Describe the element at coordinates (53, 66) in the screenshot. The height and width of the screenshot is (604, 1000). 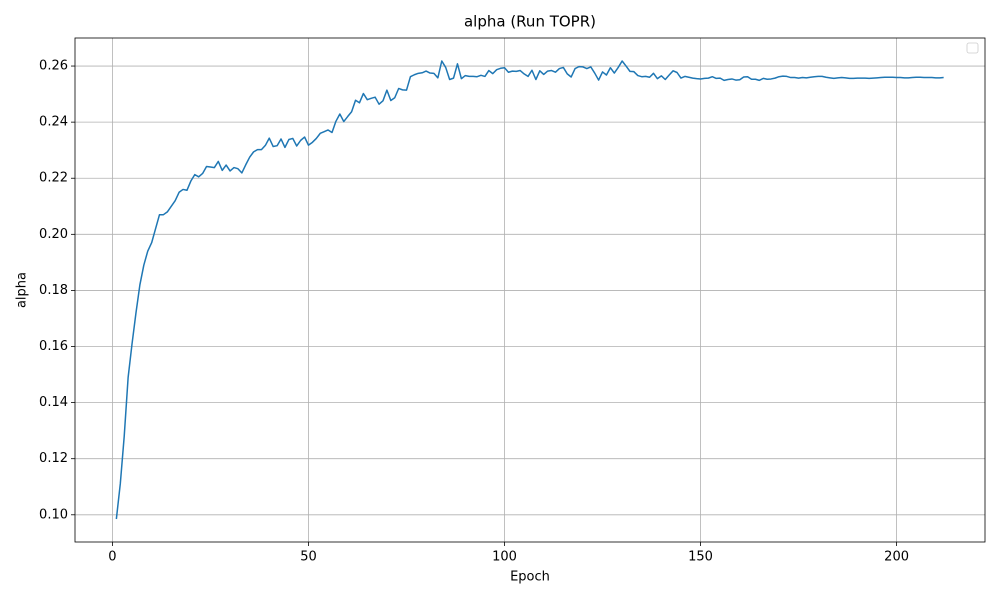
I see `y-tick-label: 0.26` at that location.